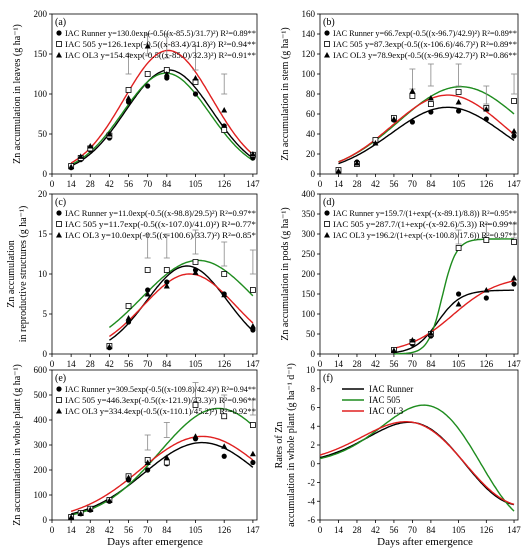  What do you see at coordinates (291, 445) in the screenshot?
I see `y-axis-label-line: accumulation in whole plant (g ha⁻¹ d⁻¹)` at bounding box center [291, 445].